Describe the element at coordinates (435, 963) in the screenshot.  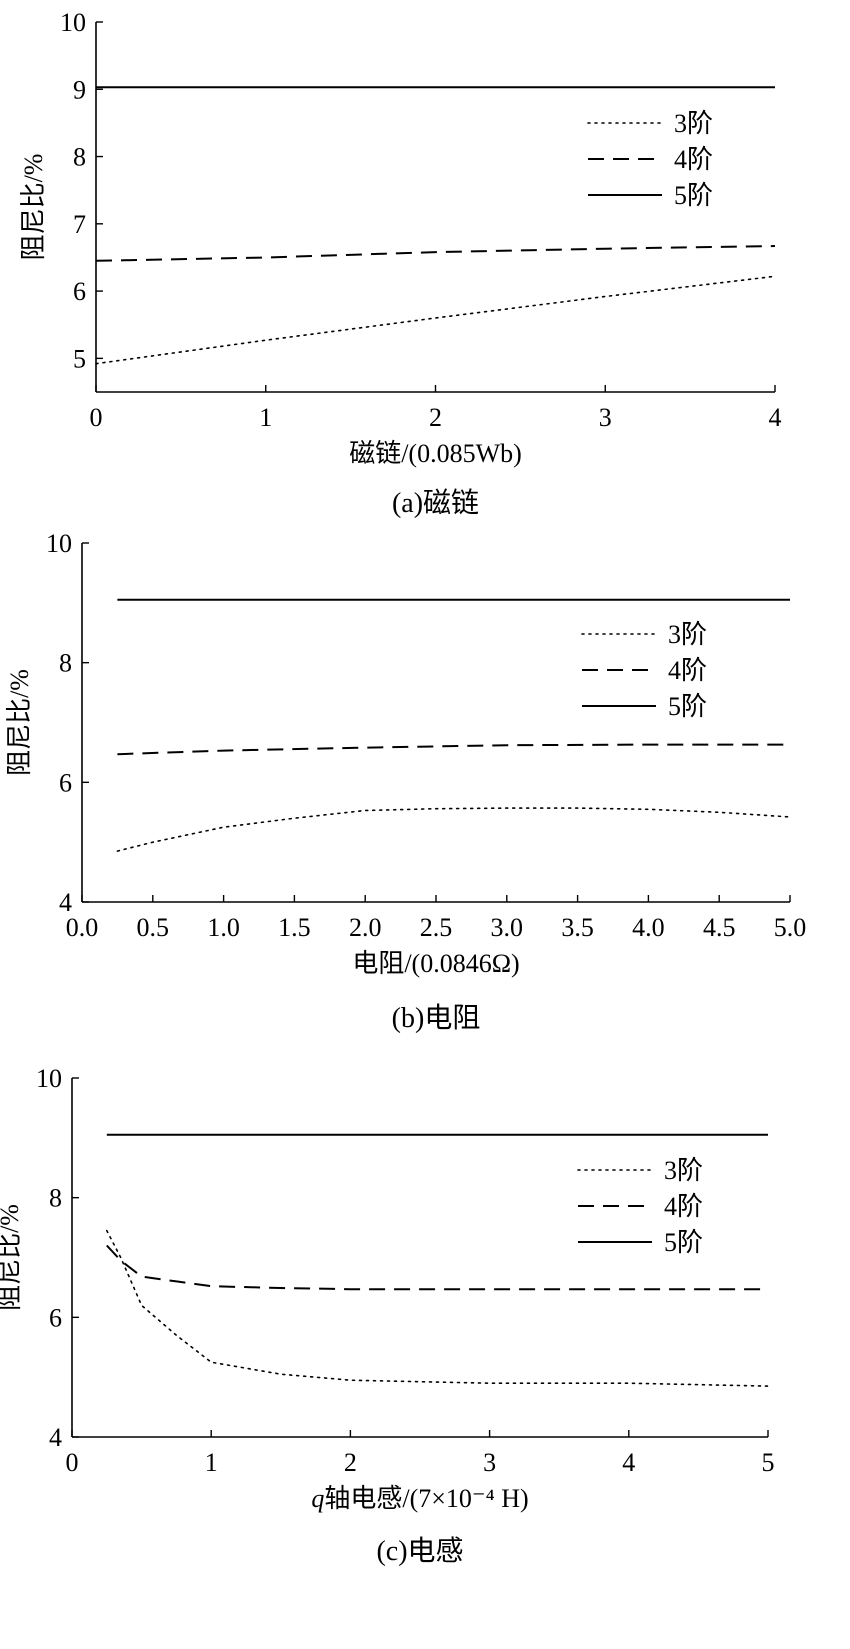
I see `x-axis-label: 电阻/(0.0846Ω)` at that location.